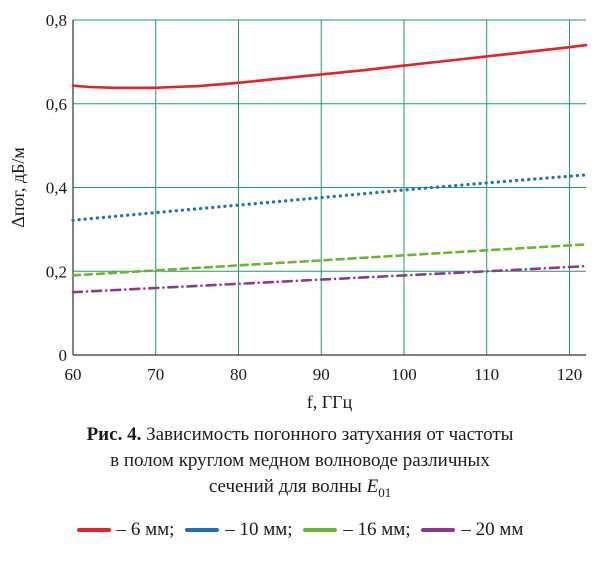  I want to click on x-tick-label: 100, so click(404, 374).